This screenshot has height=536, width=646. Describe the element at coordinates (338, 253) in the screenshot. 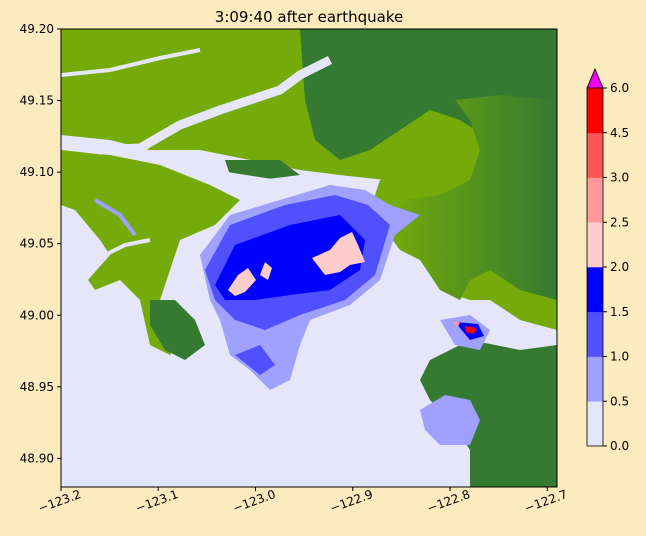

I see `flood-level-2.0-east` at that location.